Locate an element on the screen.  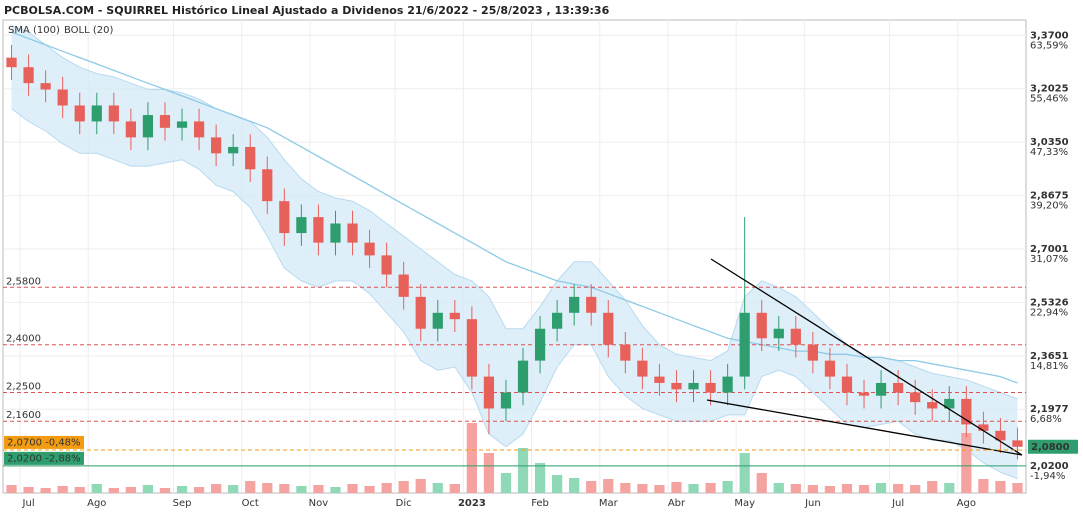
y-tick-label: 2,7001 is located at coordinates (1049, 249).